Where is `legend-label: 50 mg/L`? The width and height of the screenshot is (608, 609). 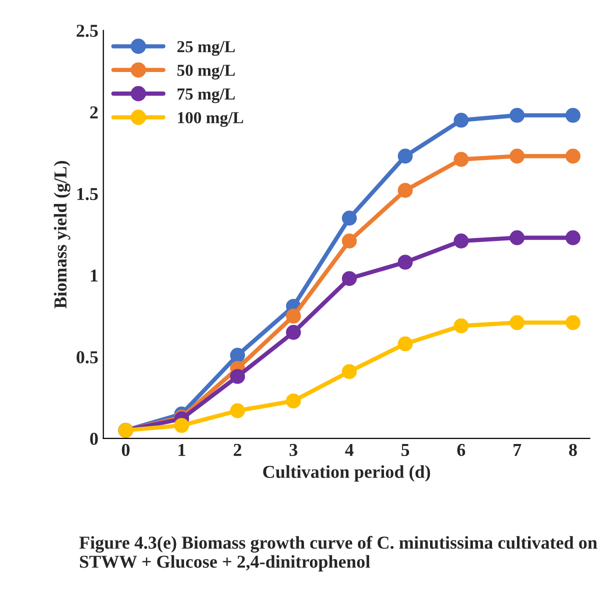 legend-label: 50 mg/L is located at coordinates (206, 72).